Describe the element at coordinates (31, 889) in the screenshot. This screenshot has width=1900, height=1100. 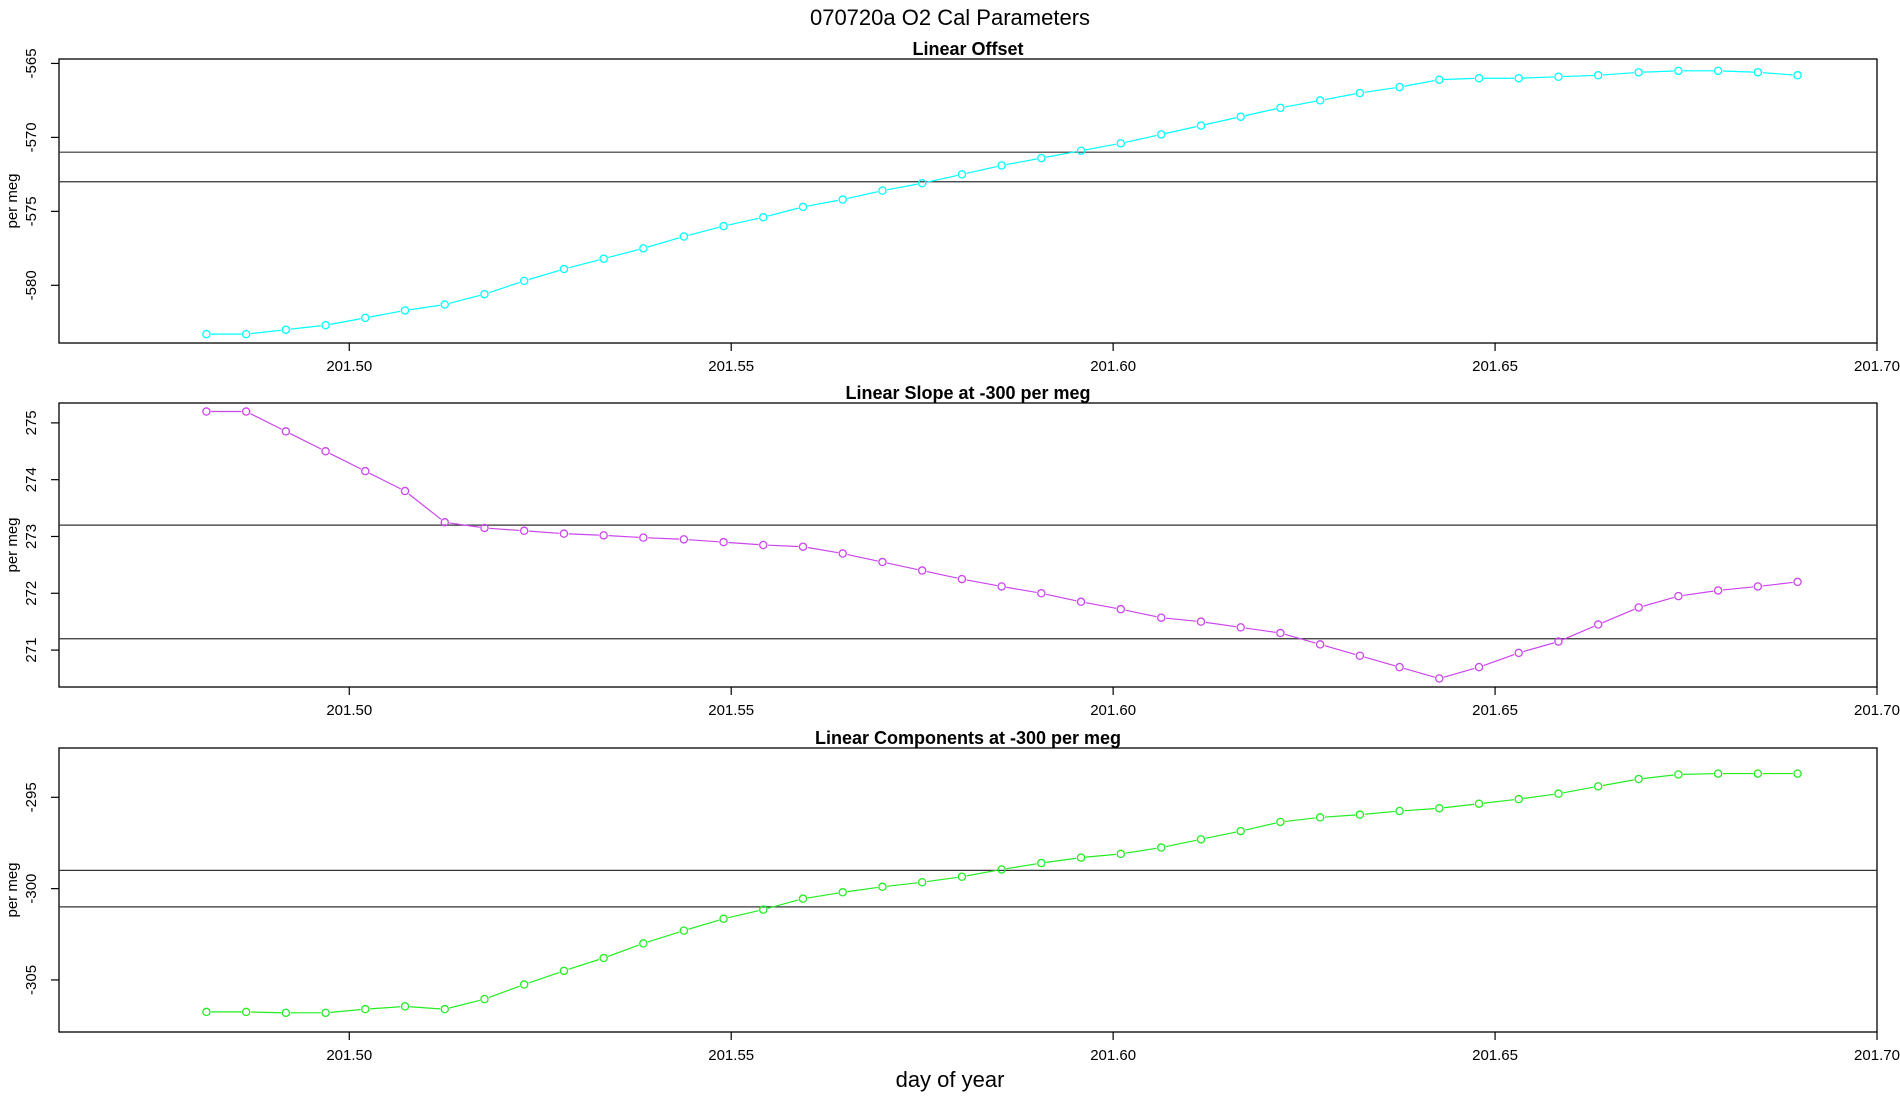
I see `y-tick-label: -300` at that location.